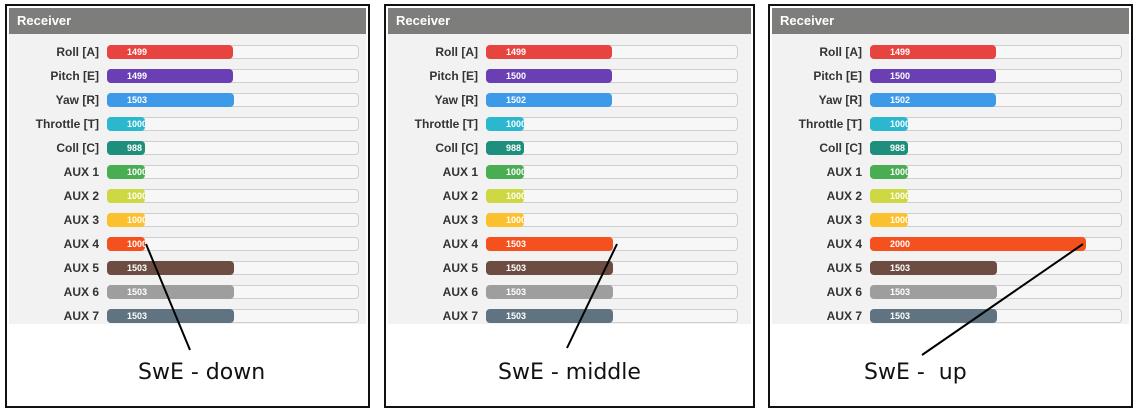 This screenshot has height=416, width=1138. What do you see at coordinates (77, 148) in the screenshot?
I see `channel-label: Coll [C]` at bounding box center [77, 148].